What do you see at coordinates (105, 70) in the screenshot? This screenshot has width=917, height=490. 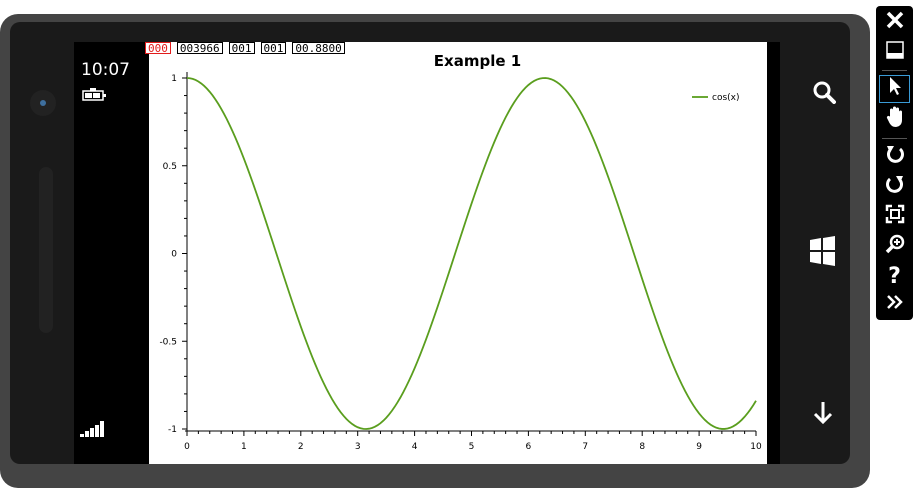 I see `status-time: 10:07` at bounding box center [105, 70].